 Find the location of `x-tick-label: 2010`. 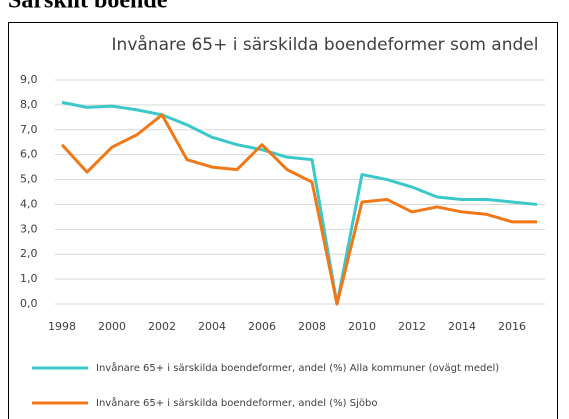

x-tick-label: 2010 is located at coordinates (362, 326).